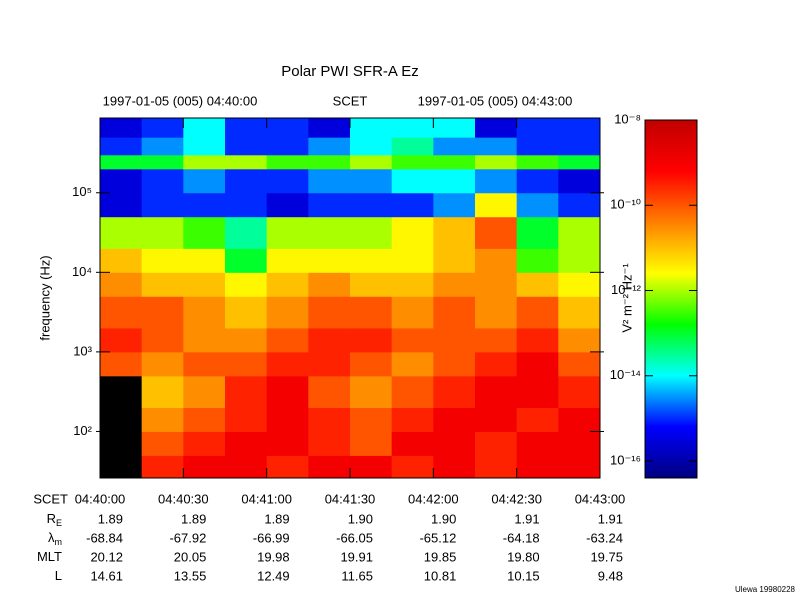 This screenshot has height=600, width=800. I want to click on time-system: SCET, so click(350, 100).